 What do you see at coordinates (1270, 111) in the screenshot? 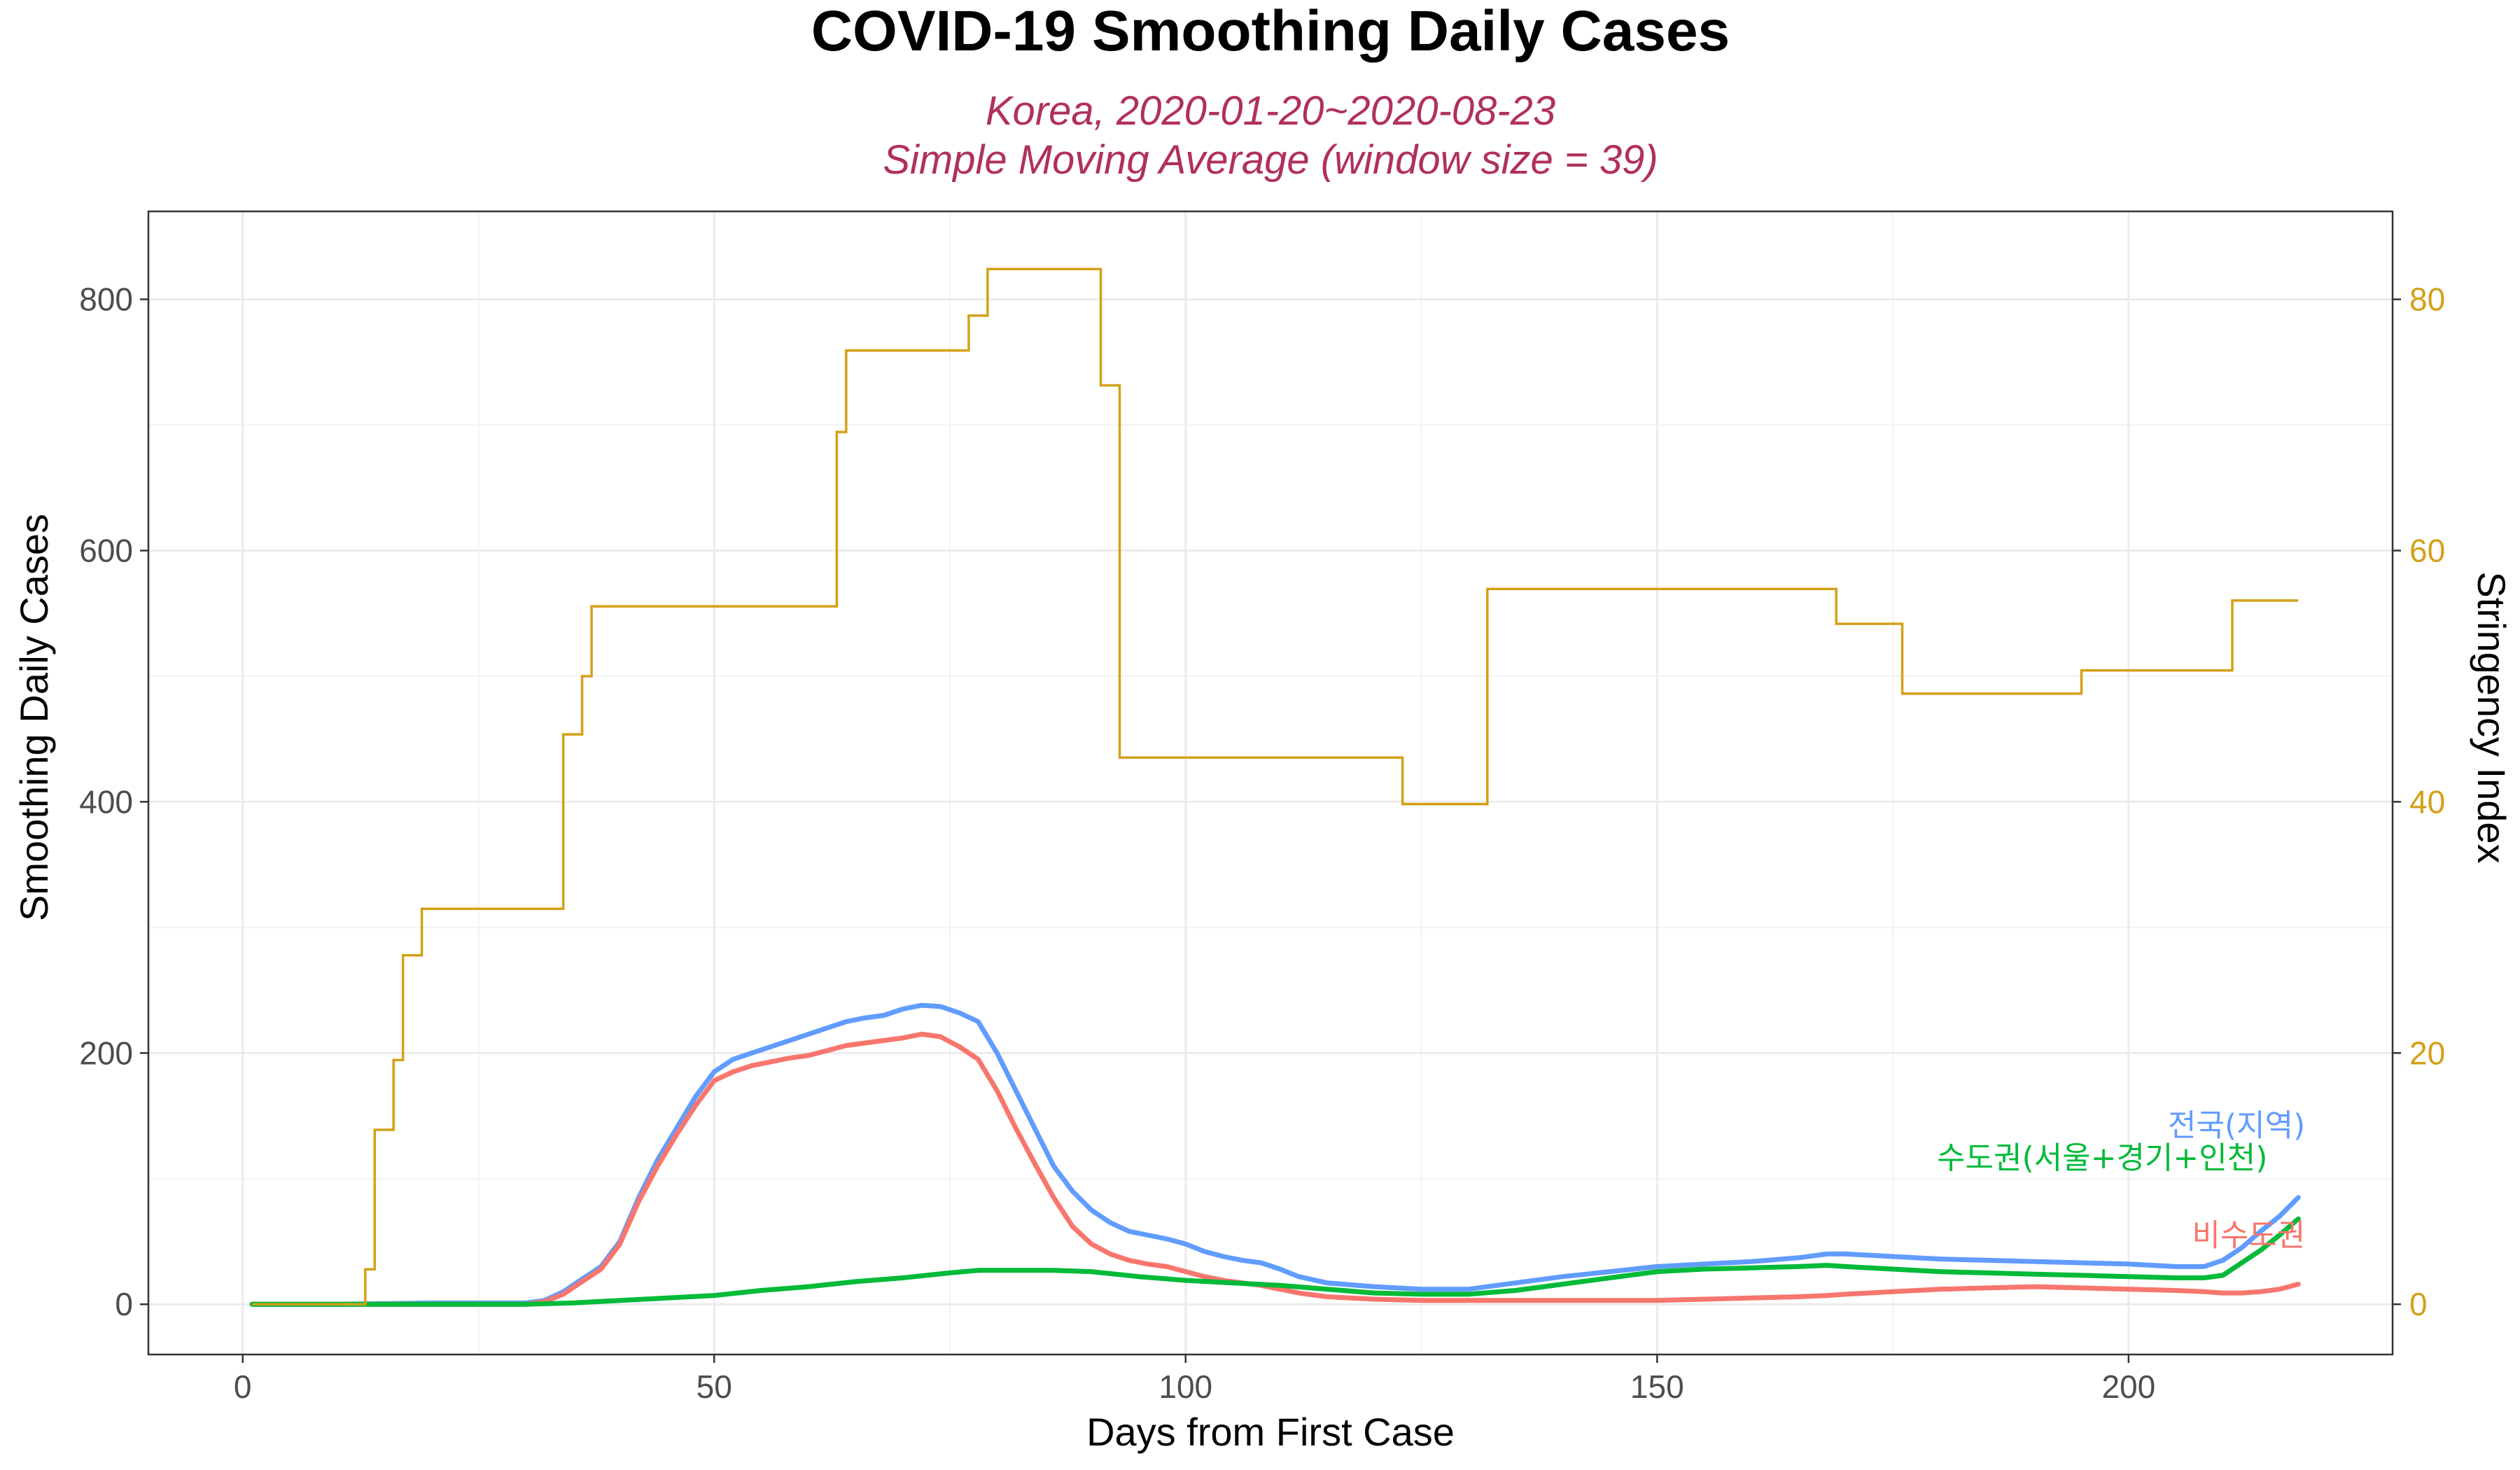
I see `chart-subtitle-line-1: Korea, 2020-01-20~2020-08-23` at bounding box center [1270, 111].